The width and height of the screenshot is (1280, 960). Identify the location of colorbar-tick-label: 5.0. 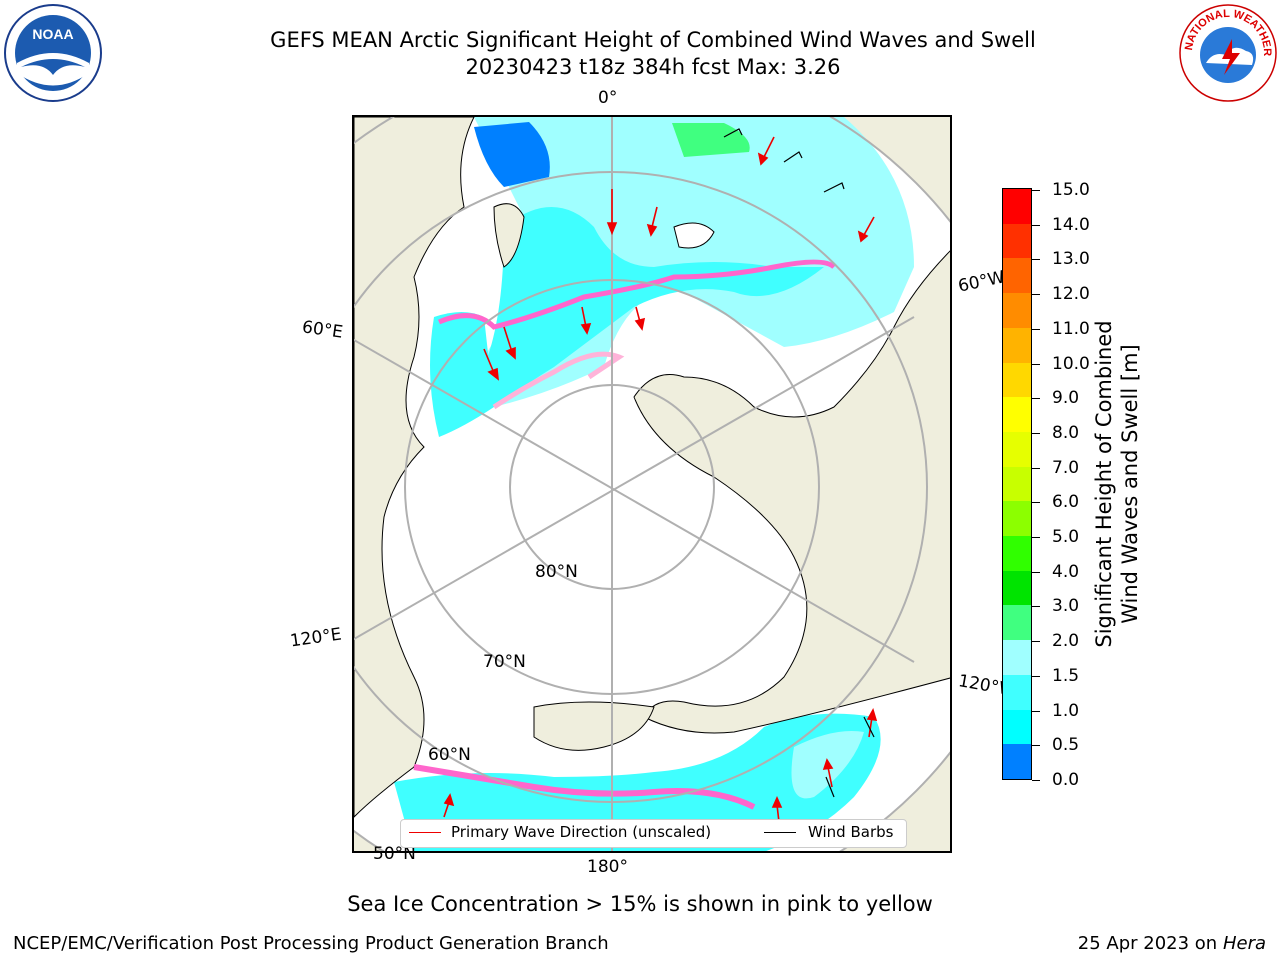
(1066, 537).